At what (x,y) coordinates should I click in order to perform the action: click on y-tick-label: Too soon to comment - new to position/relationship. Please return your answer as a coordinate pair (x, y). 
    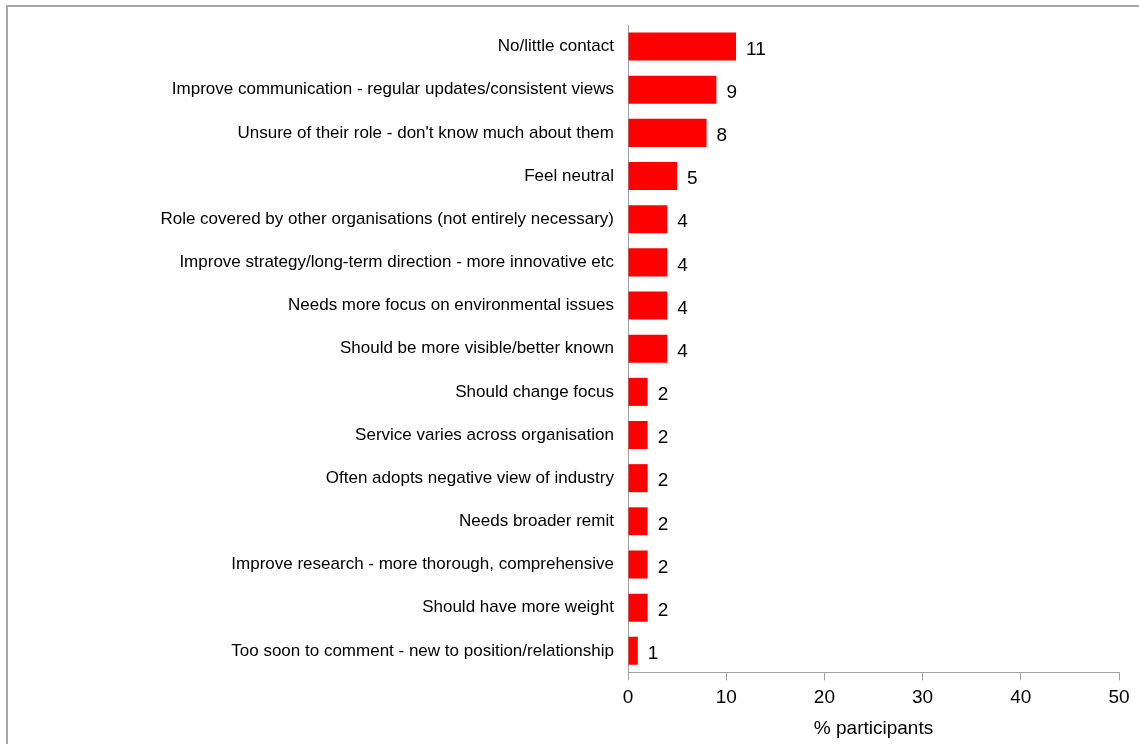
    Looking at the image, I should click on (422, 650).